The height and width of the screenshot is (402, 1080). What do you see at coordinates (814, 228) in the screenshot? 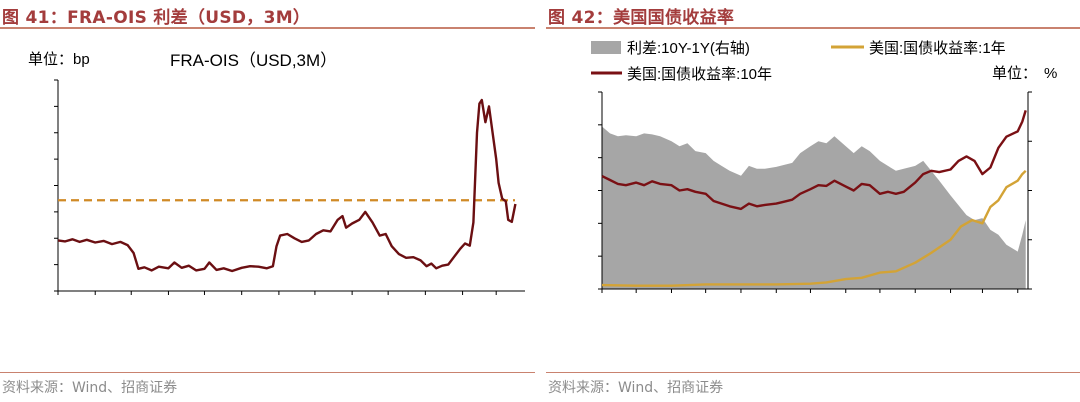
I see `us-1y-yield-line` at bounding box center [814, 228].